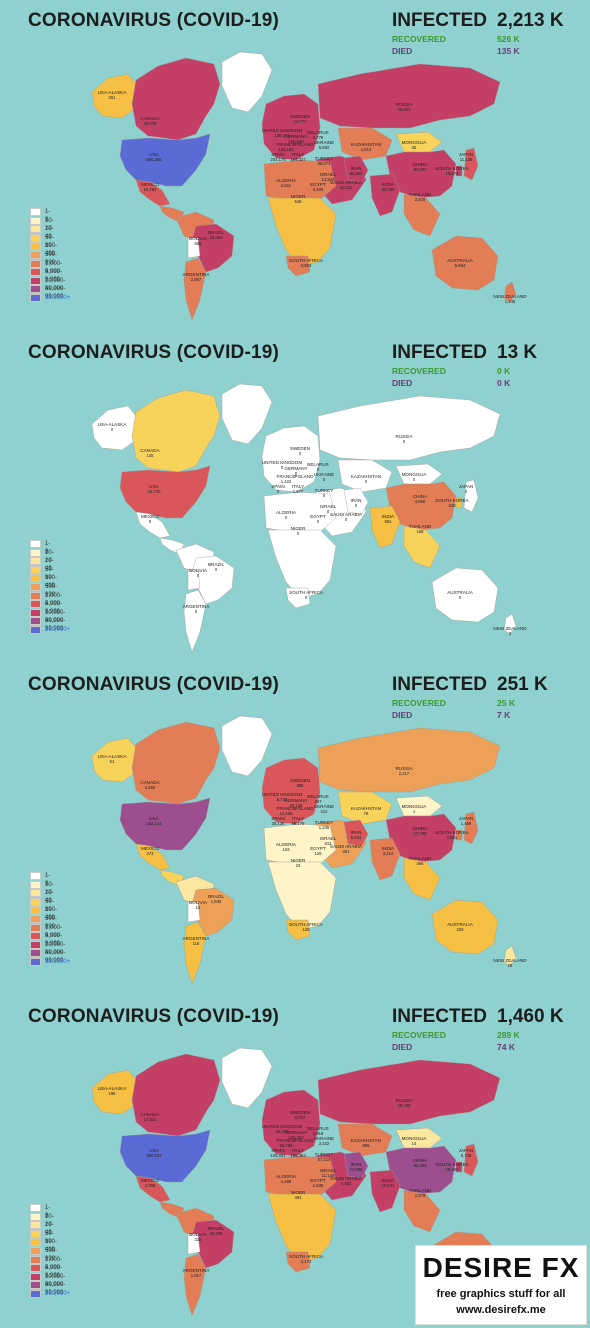  Describe the element at coordinates (150, 521) in the screenshot. I see `country-value-mexico: 0` at that location.